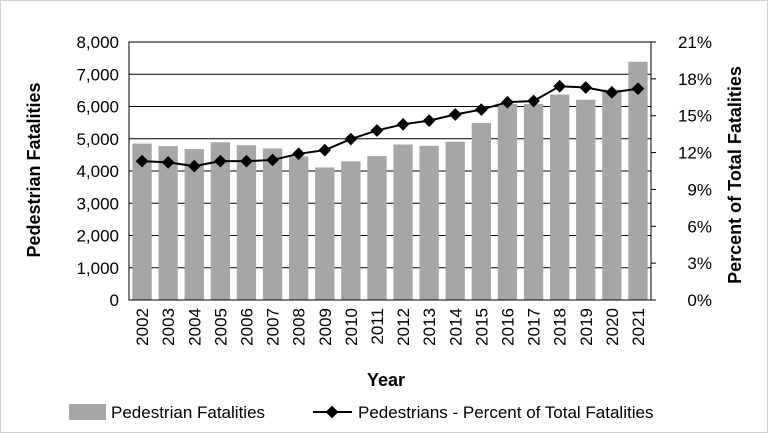  I want to click on legend-line-marker, so click(332, 412).